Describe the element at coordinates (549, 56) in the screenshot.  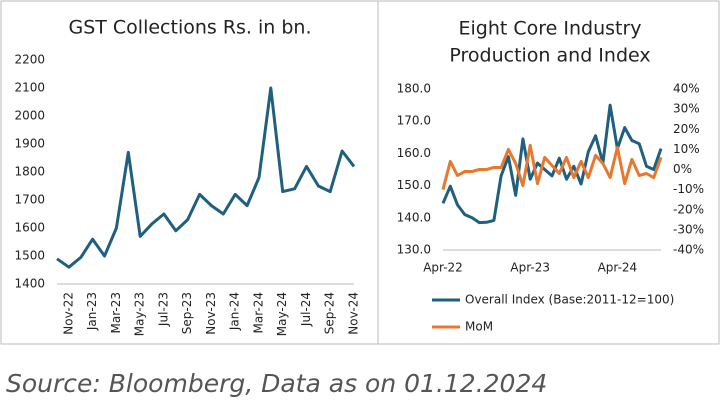
I see `chart-title: Production and Index` at that location.